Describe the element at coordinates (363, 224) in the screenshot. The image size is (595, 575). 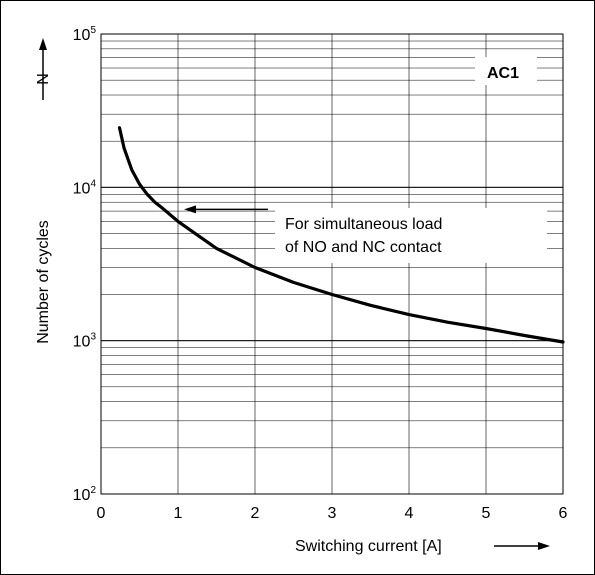
I see `annotation-line-1: For simultaneous load` at that location.